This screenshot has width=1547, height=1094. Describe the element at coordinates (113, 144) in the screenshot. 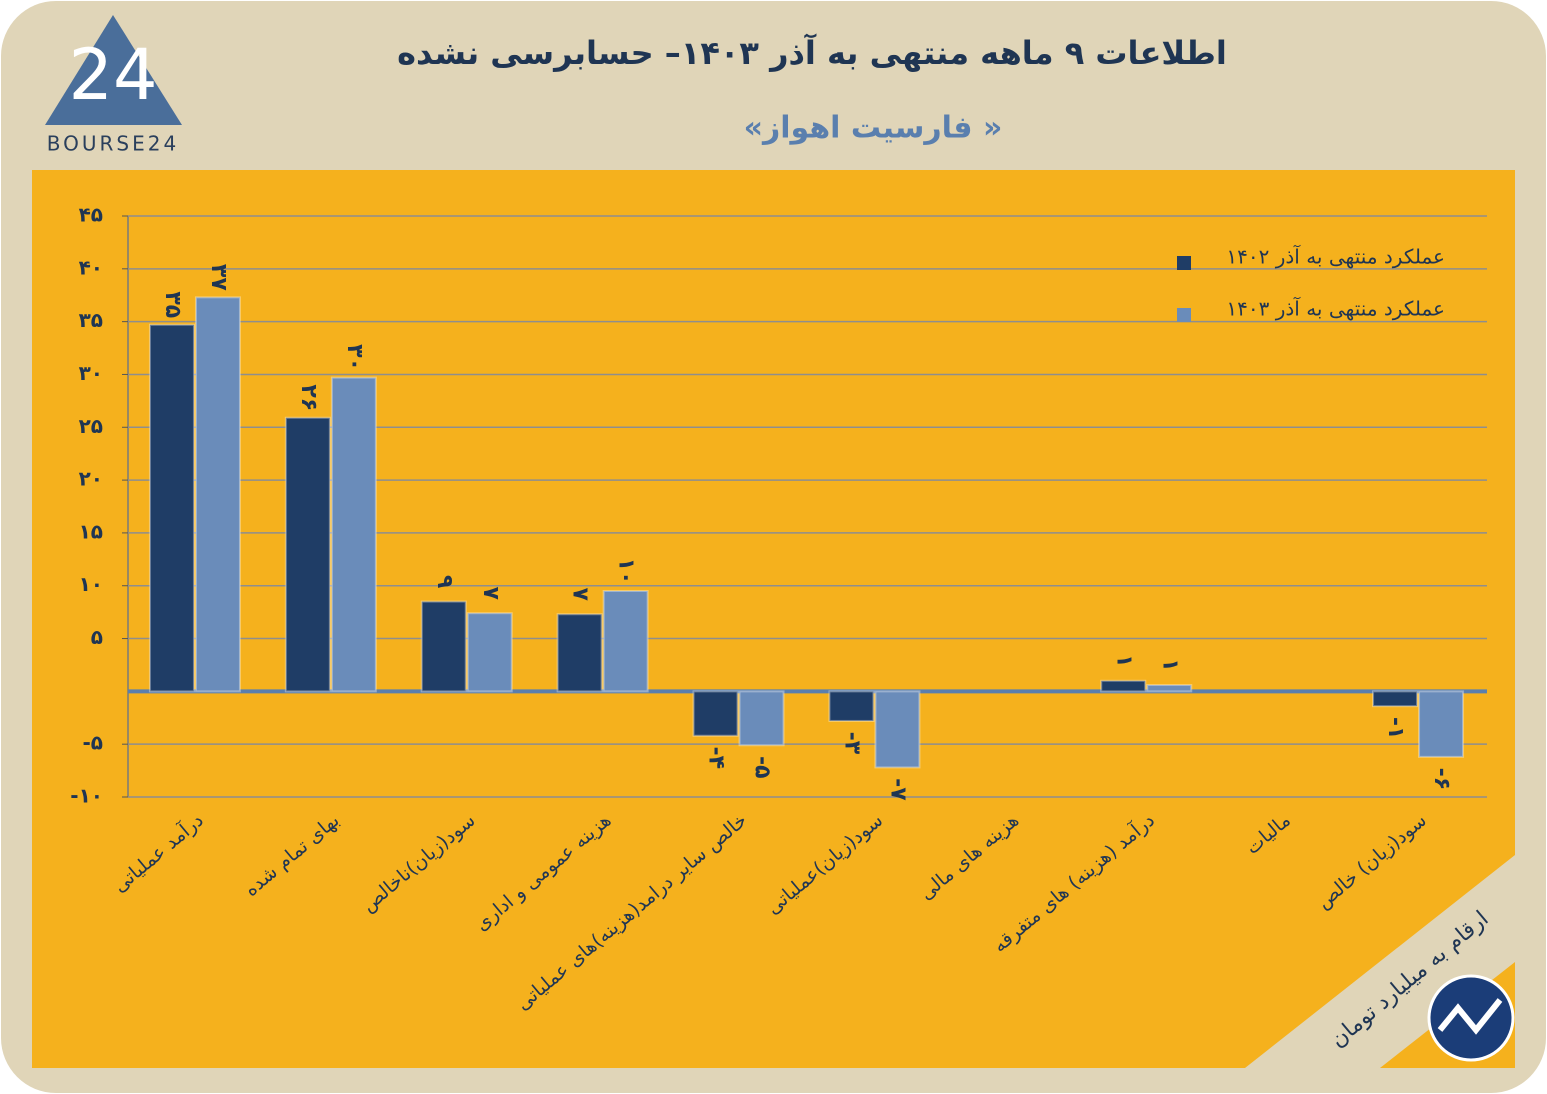

I see `logo-text: BOURSE24` at that location.